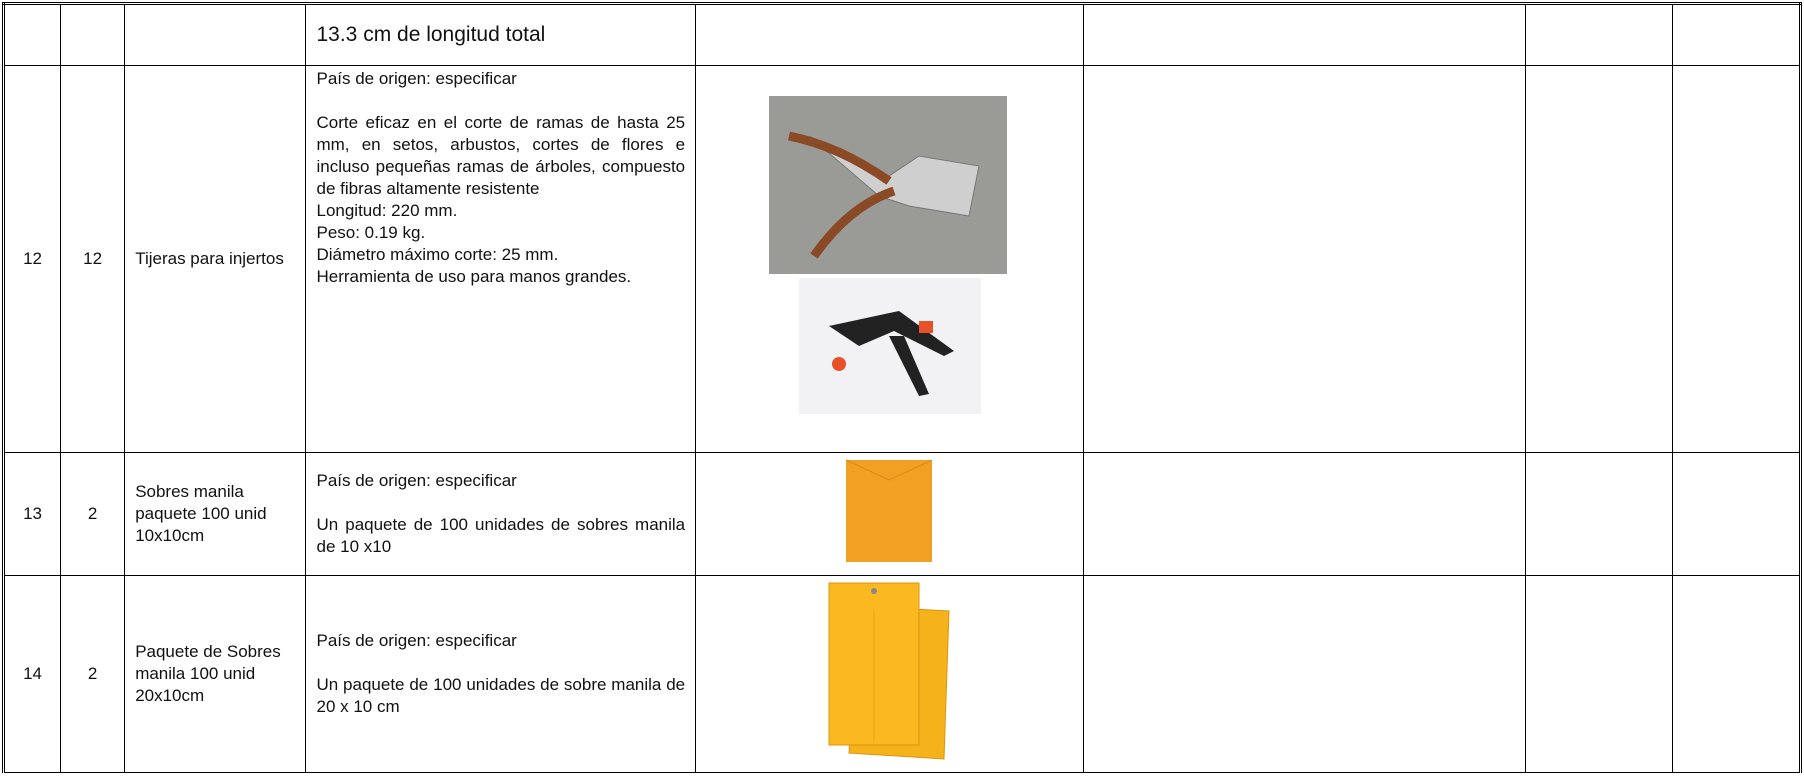 Image resolution: width=1804 pixels, height=778 pixels. I want to click on description-line: Diámetro máximo corte: 25 mm., so click(437, 254).